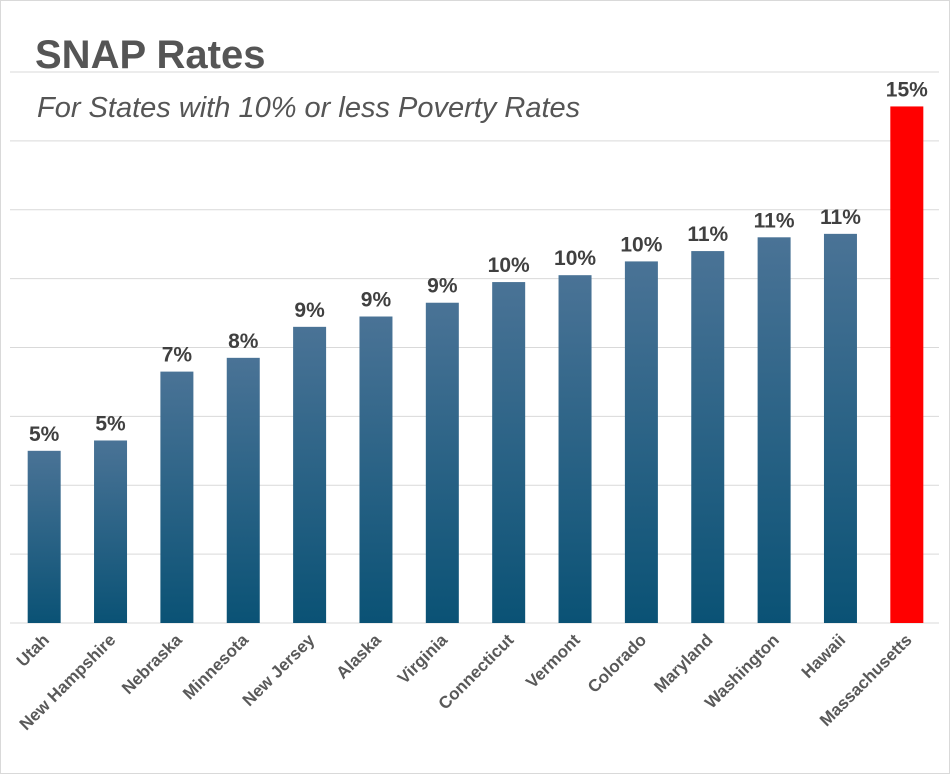 This screenshot has width=950, height=774. What do you see at coordinates (423, 659) in the screenshot?
I see `x-tick-label: Virginia` at bounding box center [423, 659].